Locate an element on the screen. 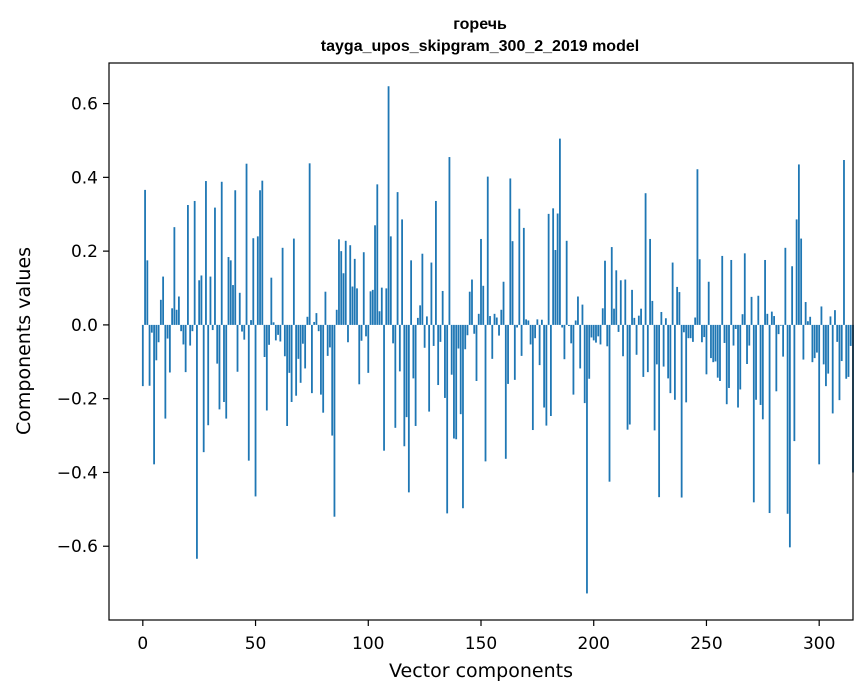 This screenshot has width=867, height=696. x-tick-label: 200 is located at coordinates (594, 644).